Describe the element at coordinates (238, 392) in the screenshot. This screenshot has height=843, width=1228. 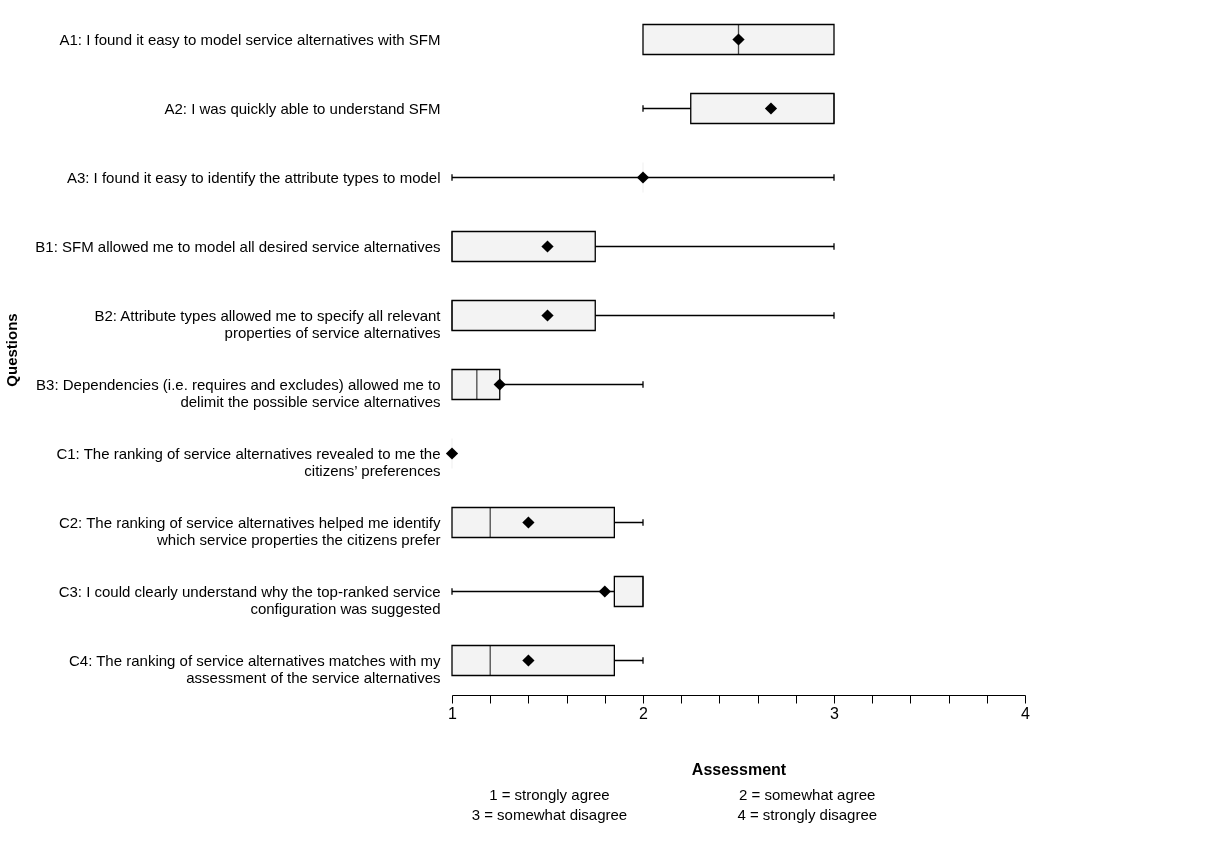
I see `y-tick-label: B3: Dependencies (i.e. requires and excludes) allowed me to delimit the possible service alternatives` at that location.